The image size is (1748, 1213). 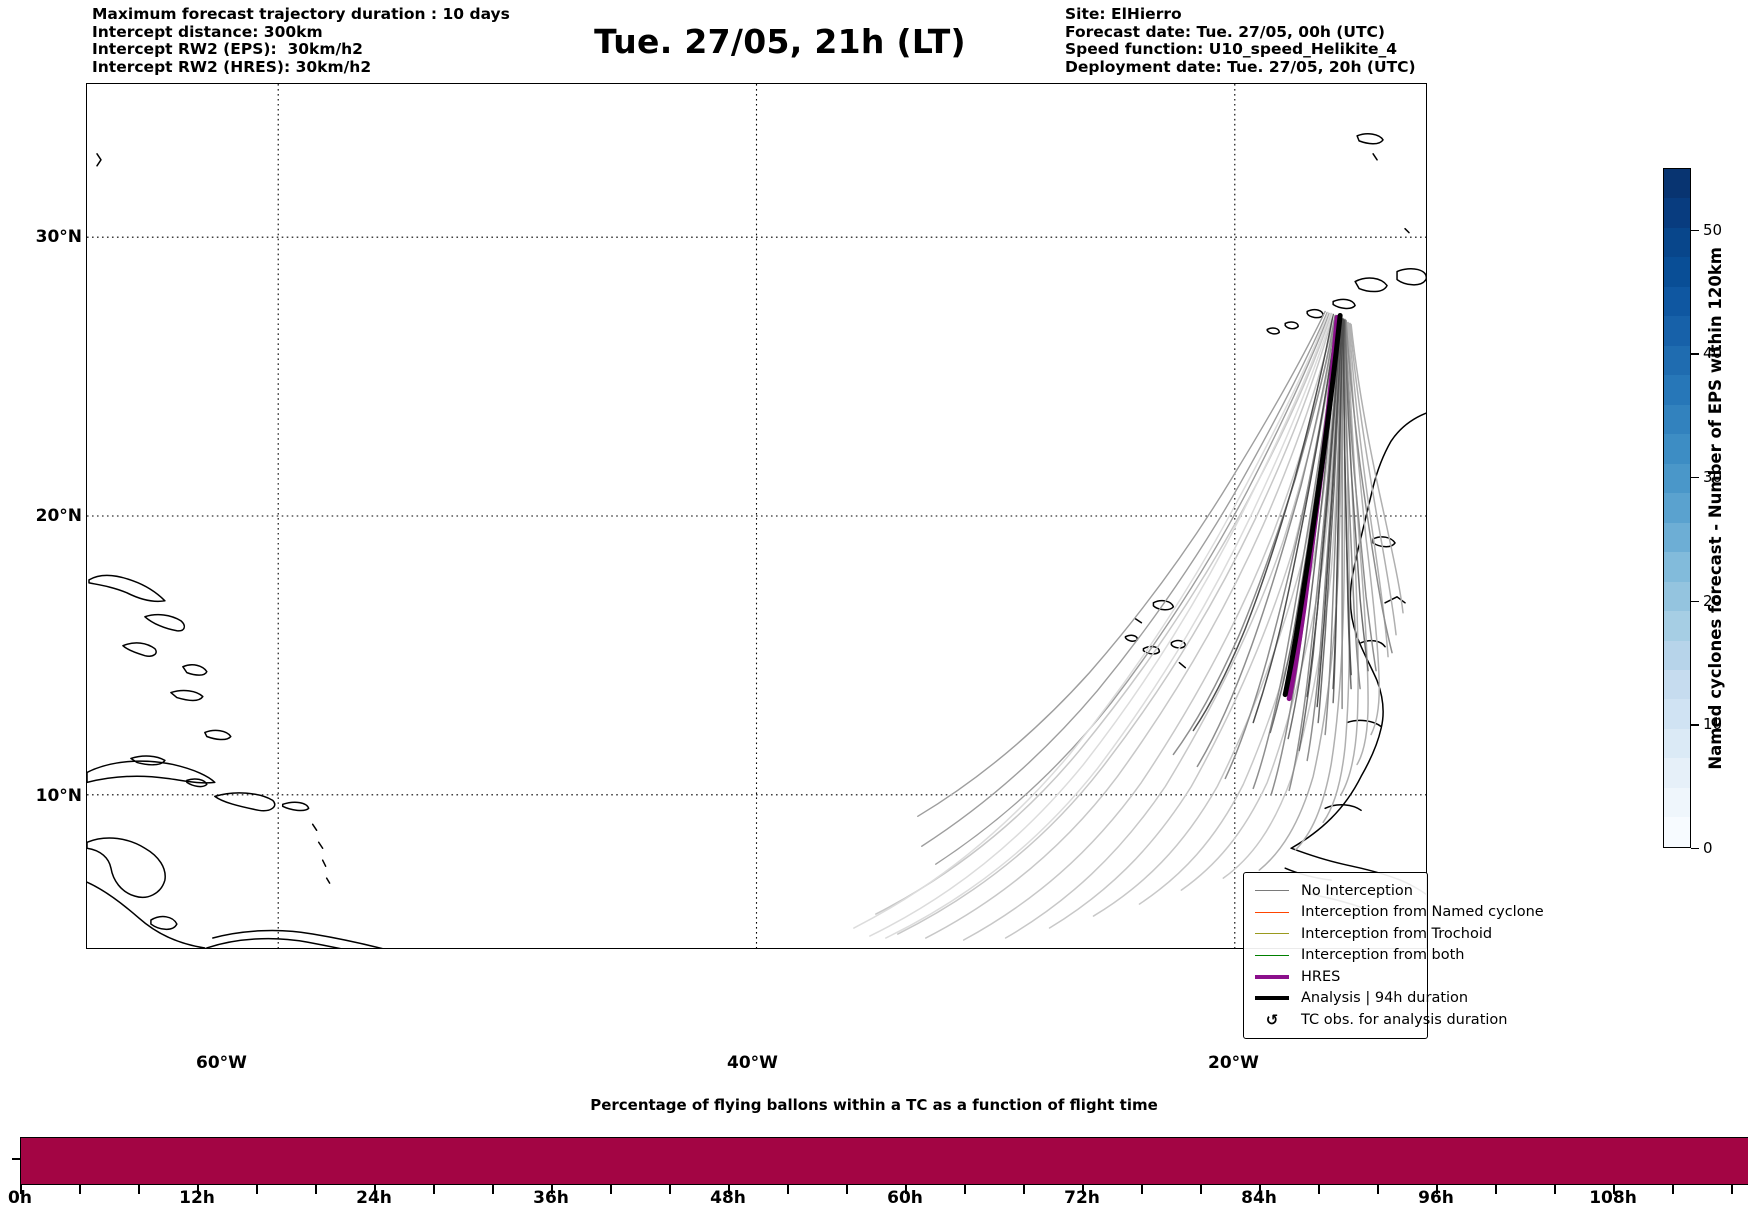 I want to click on timeline-label-60h: 60h, so click(x=905, y=1198).